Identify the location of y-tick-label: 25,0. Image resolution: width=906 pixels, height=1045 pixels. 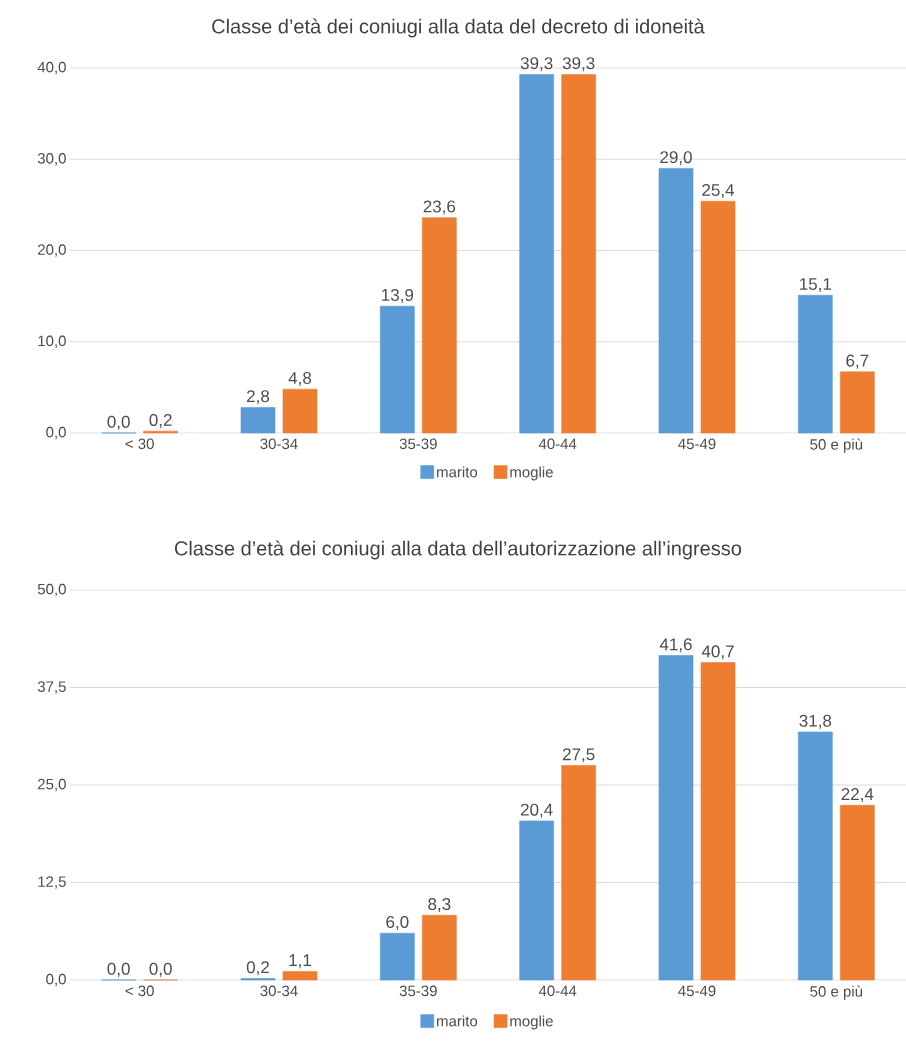
(52, 785).